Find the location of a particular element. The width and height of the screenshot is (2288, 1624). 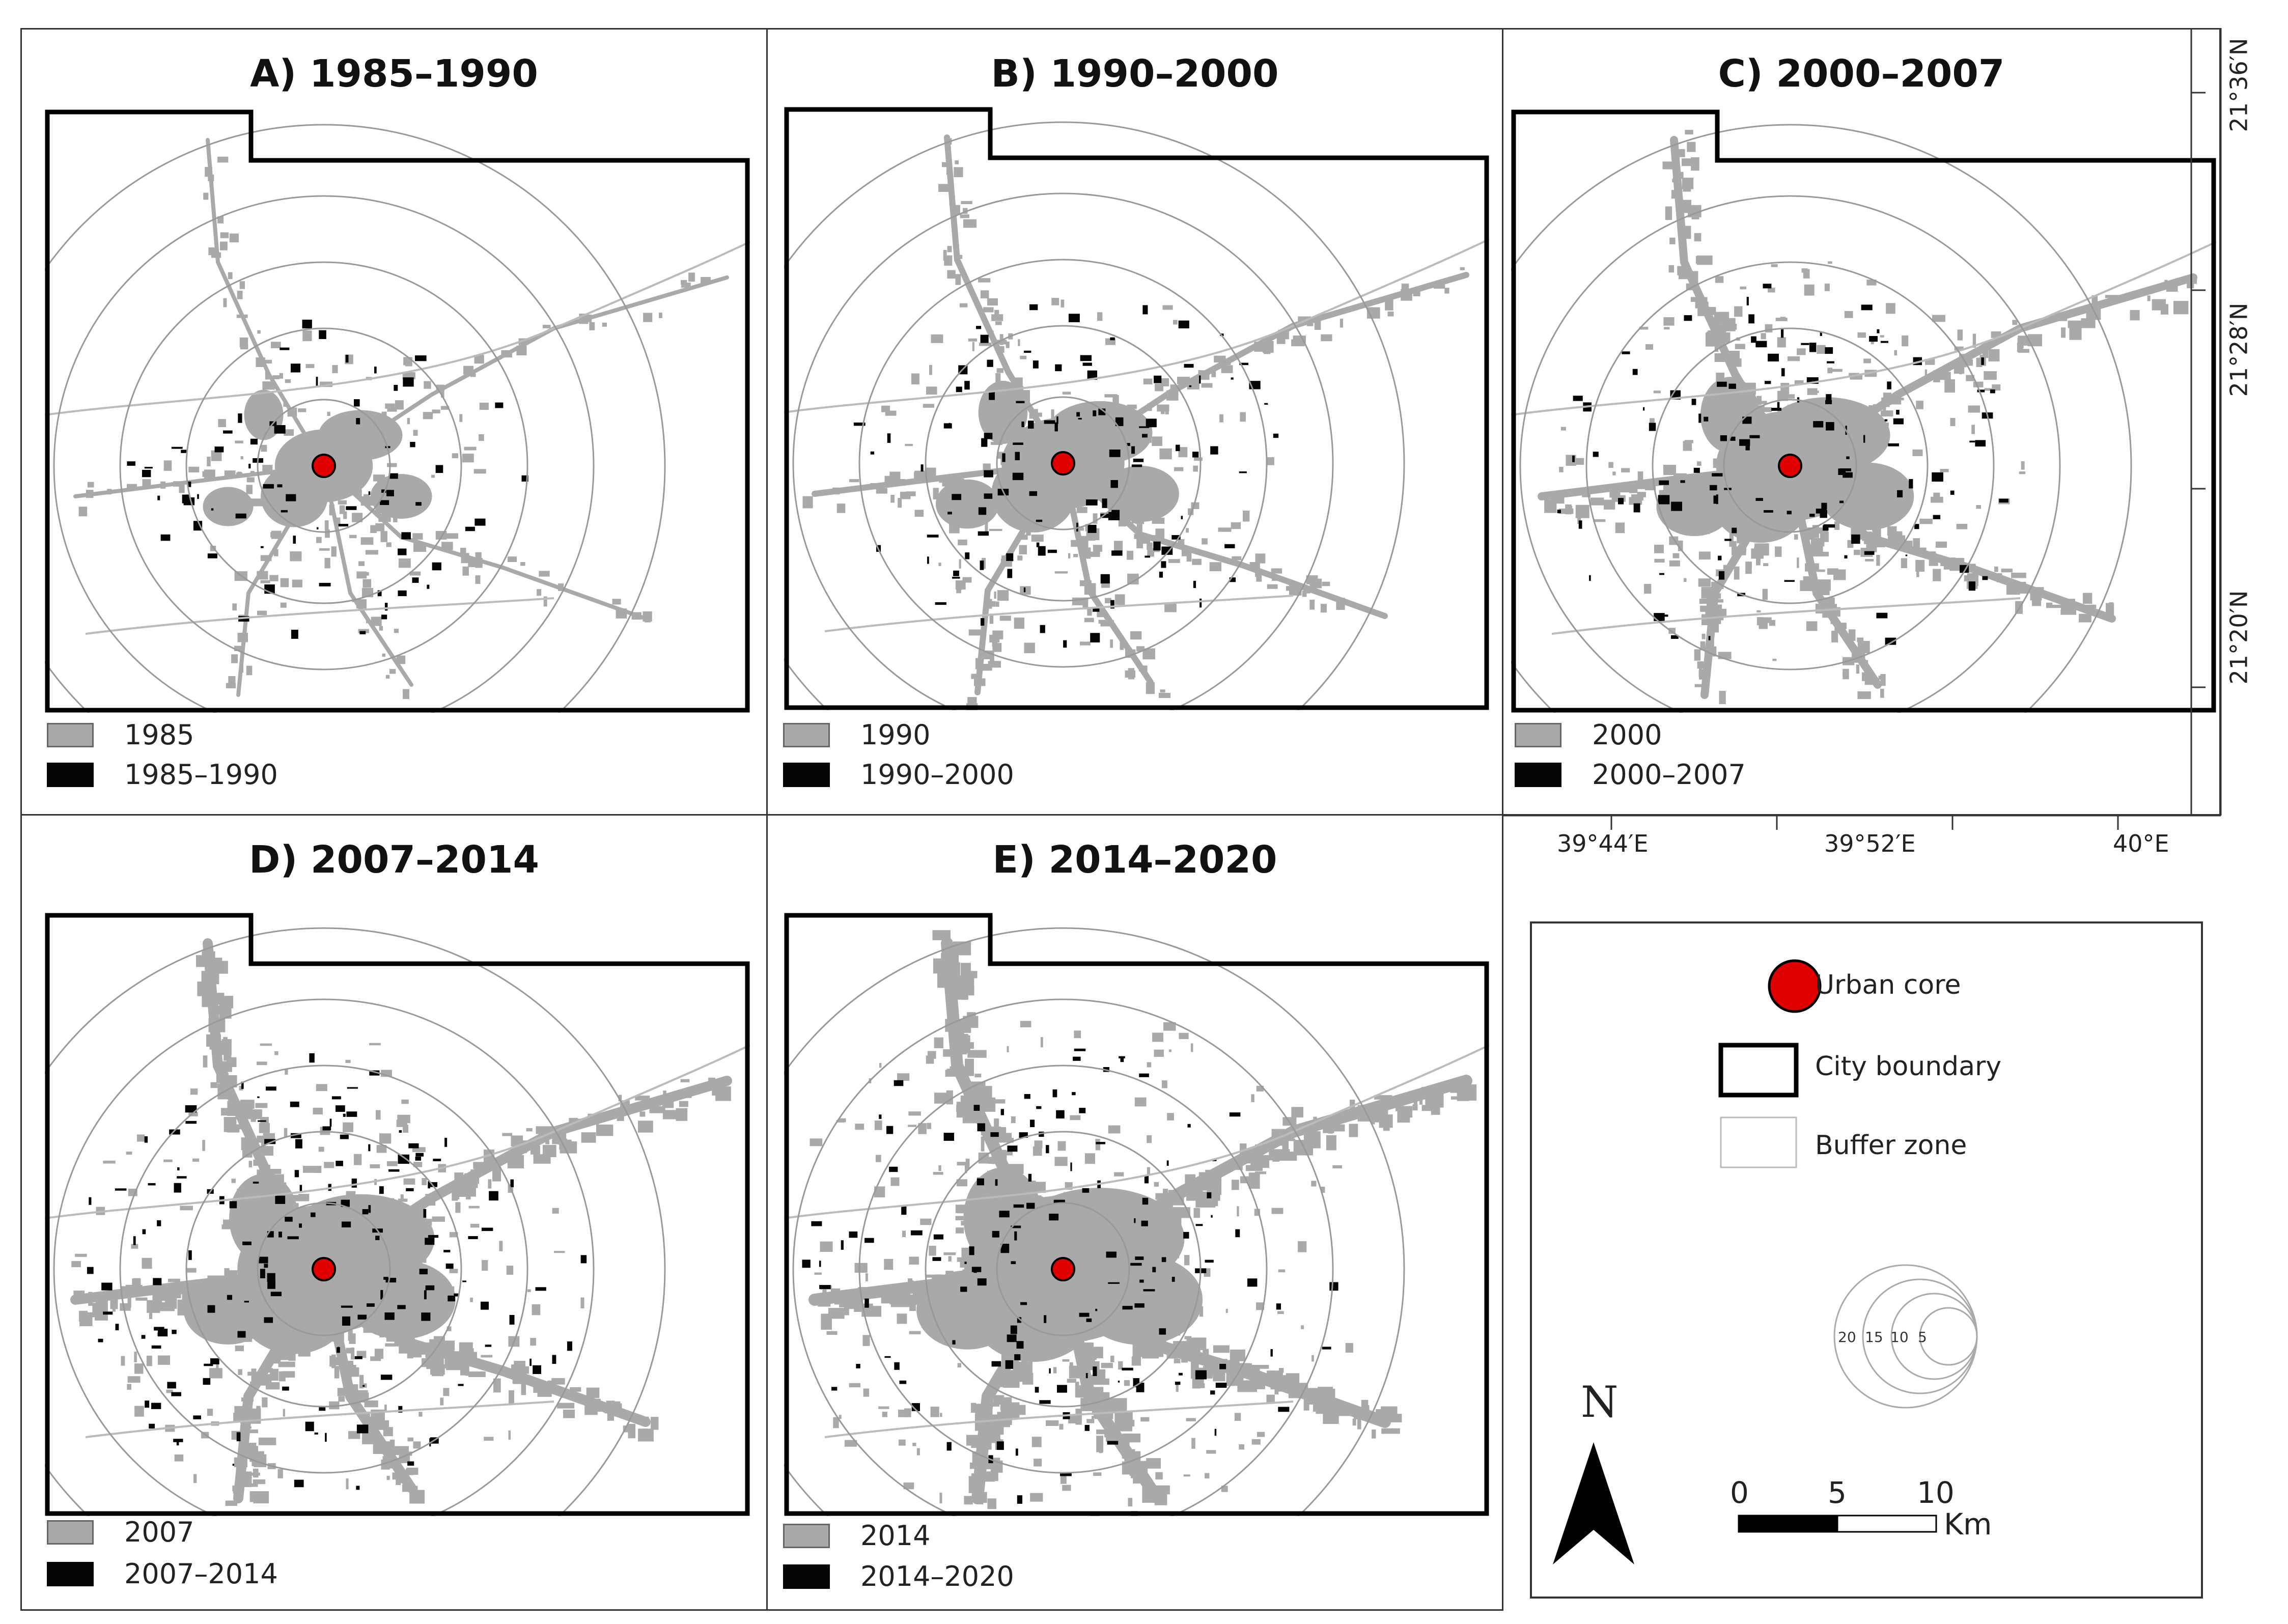

legend-change-c: 2000–2007 is located at coordinates (1630, 775).